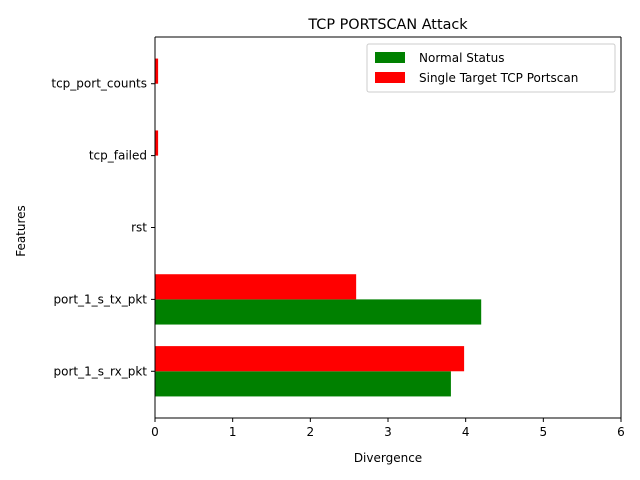  Describe the element at coordinates (390, 57) in the screenshot. I see `legend-swatch-normal` at that location.